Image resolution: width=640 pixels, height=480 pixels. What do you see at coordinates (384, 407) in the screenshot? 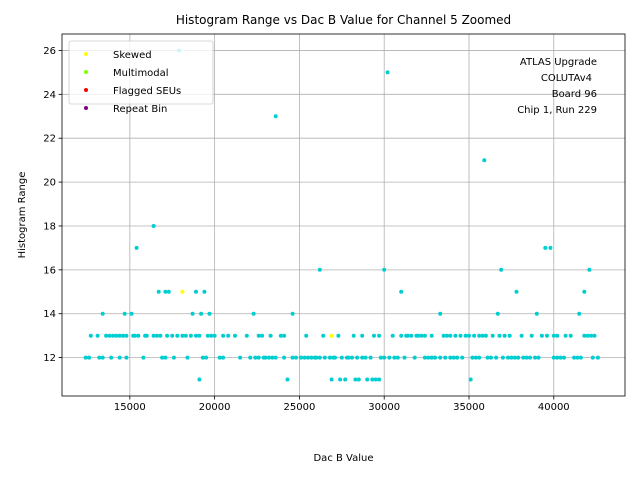
I see `x-tick-label: 30000` at bounding box center [384, 407].